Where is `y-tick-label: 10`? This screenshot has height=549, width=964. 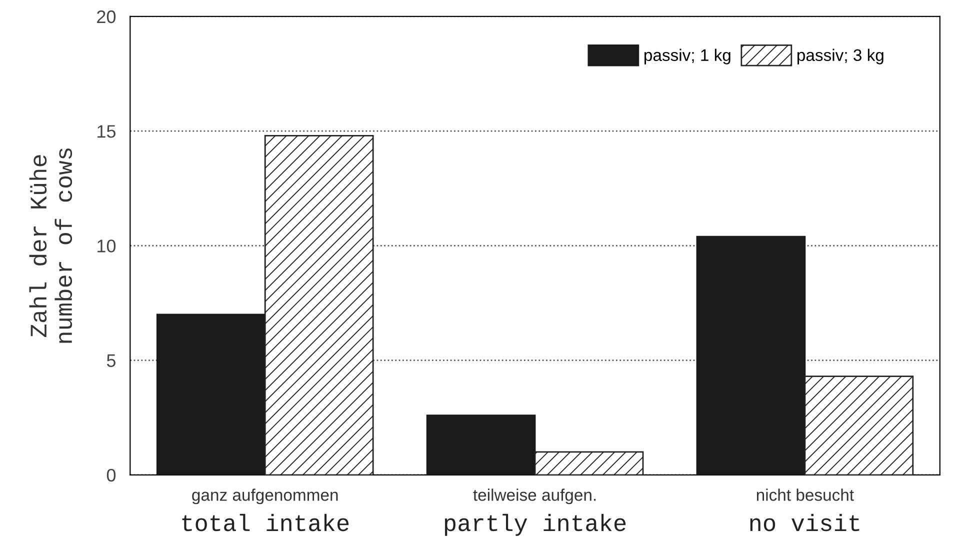 y-tick-label: 10 is located at coordinates (107, 246).